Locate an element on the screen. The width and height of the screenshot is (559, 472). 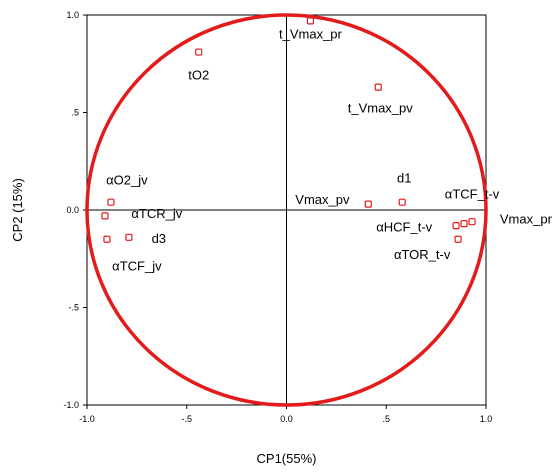
y-tick-label: -1.0 is located at coordinates (71, 405).